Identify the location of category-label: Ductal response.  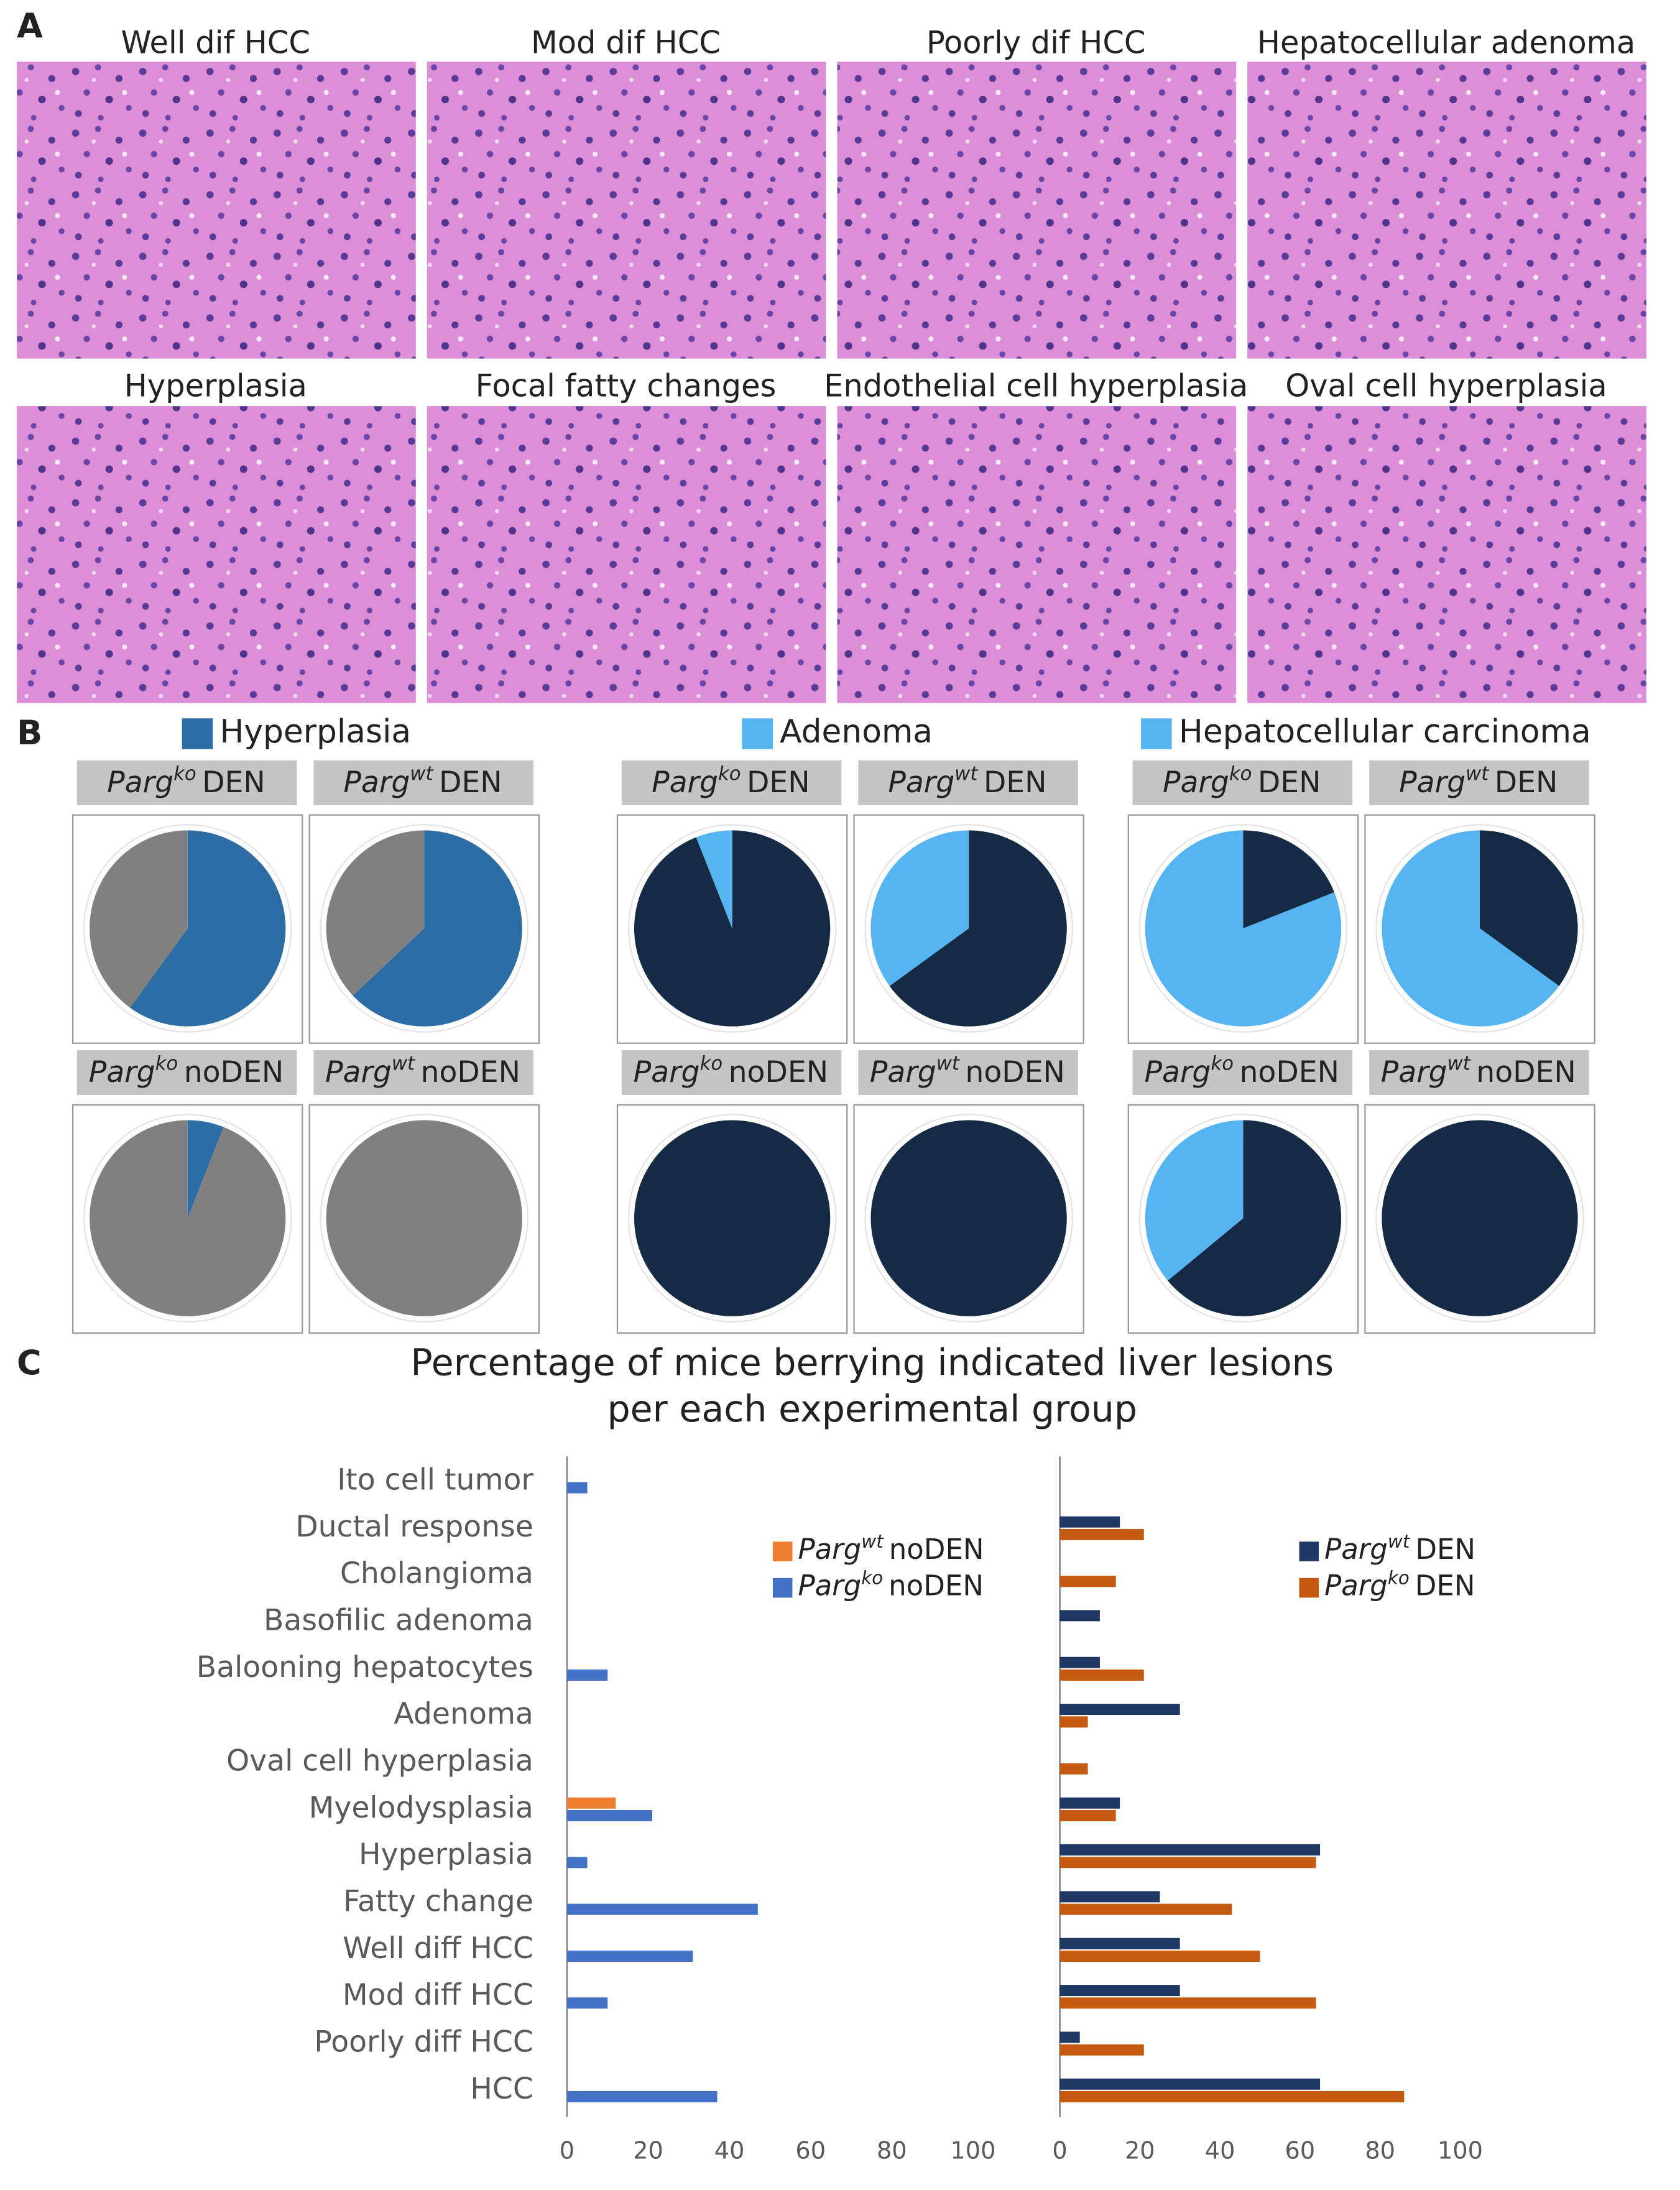
(414, 1527).